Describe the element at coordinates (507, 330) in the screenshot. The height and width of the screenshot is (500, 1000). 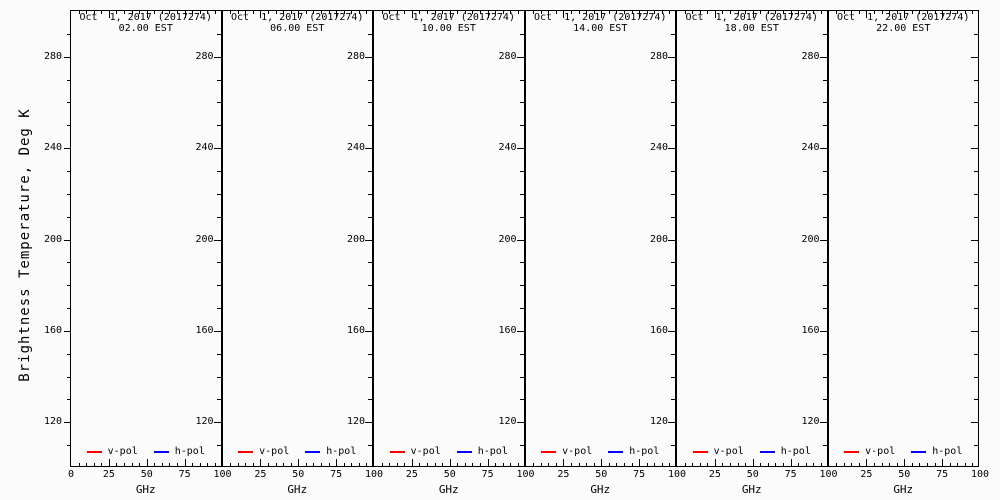
I see `y-tick-label: 160` at that location.